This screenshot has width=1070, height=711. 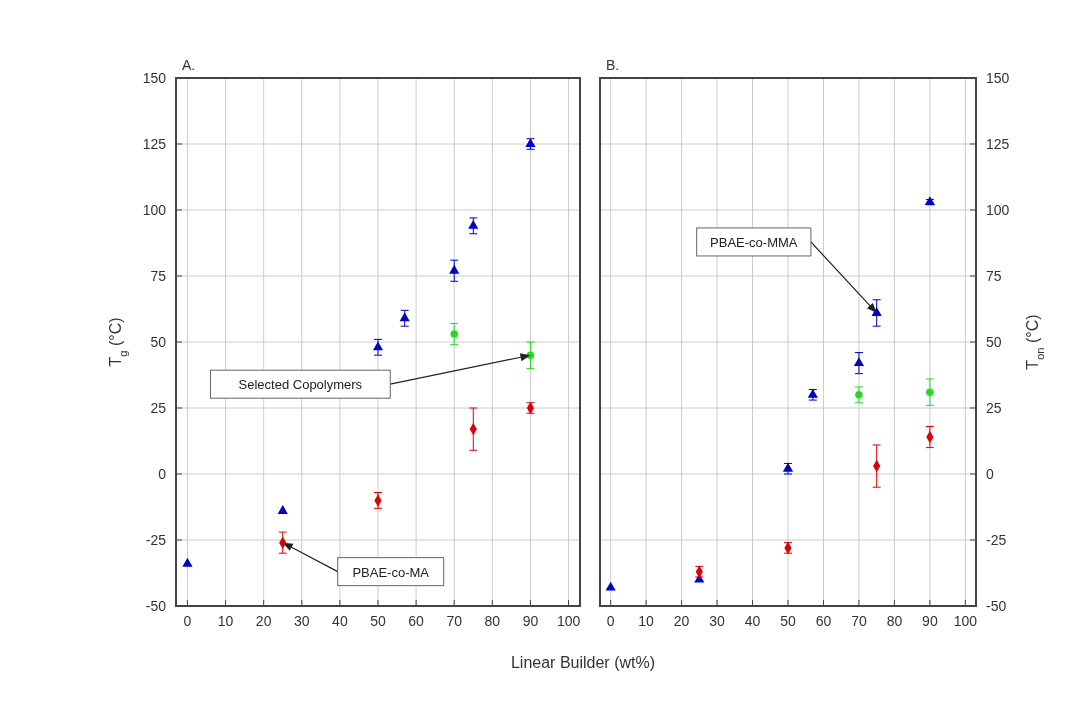 I want to click on y-tick-label: 0, so click(x=162, y=474).